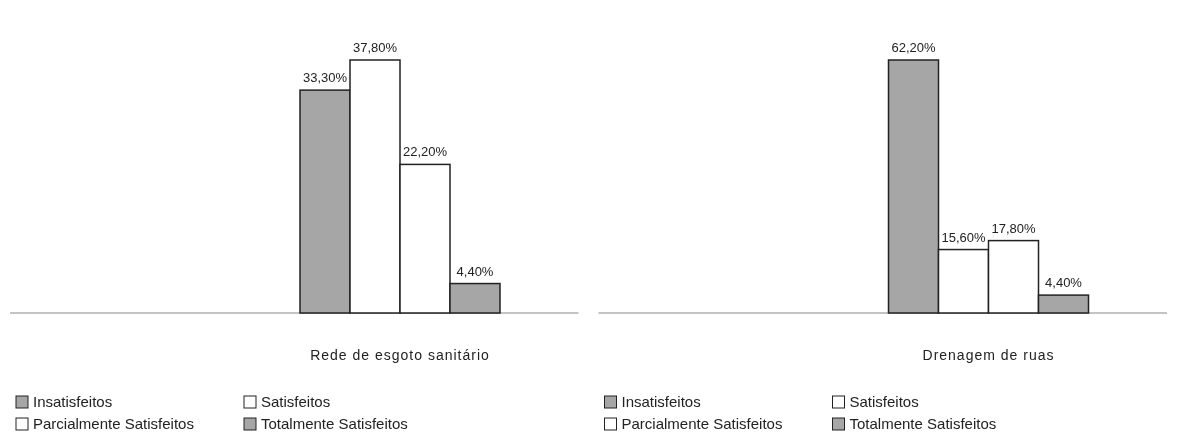  I want to click on data-label: 37,80%, so click(375, 47).